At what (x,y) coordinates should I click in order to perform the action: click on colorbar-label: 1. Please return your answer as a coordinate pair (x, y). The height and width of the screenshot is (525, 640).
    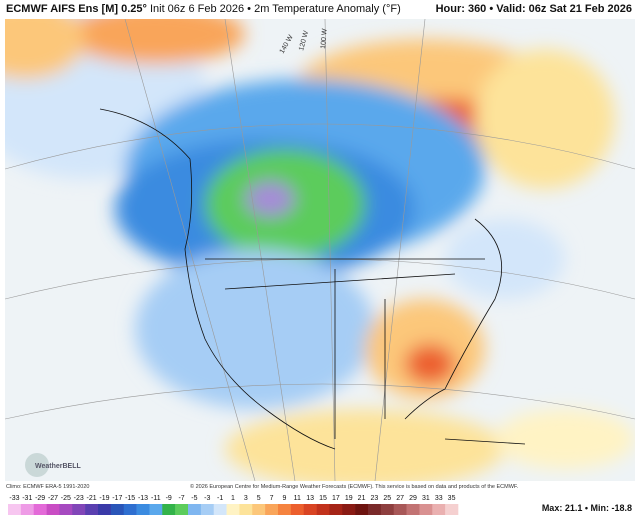
    Looking at the image, I should click on (233, 498).